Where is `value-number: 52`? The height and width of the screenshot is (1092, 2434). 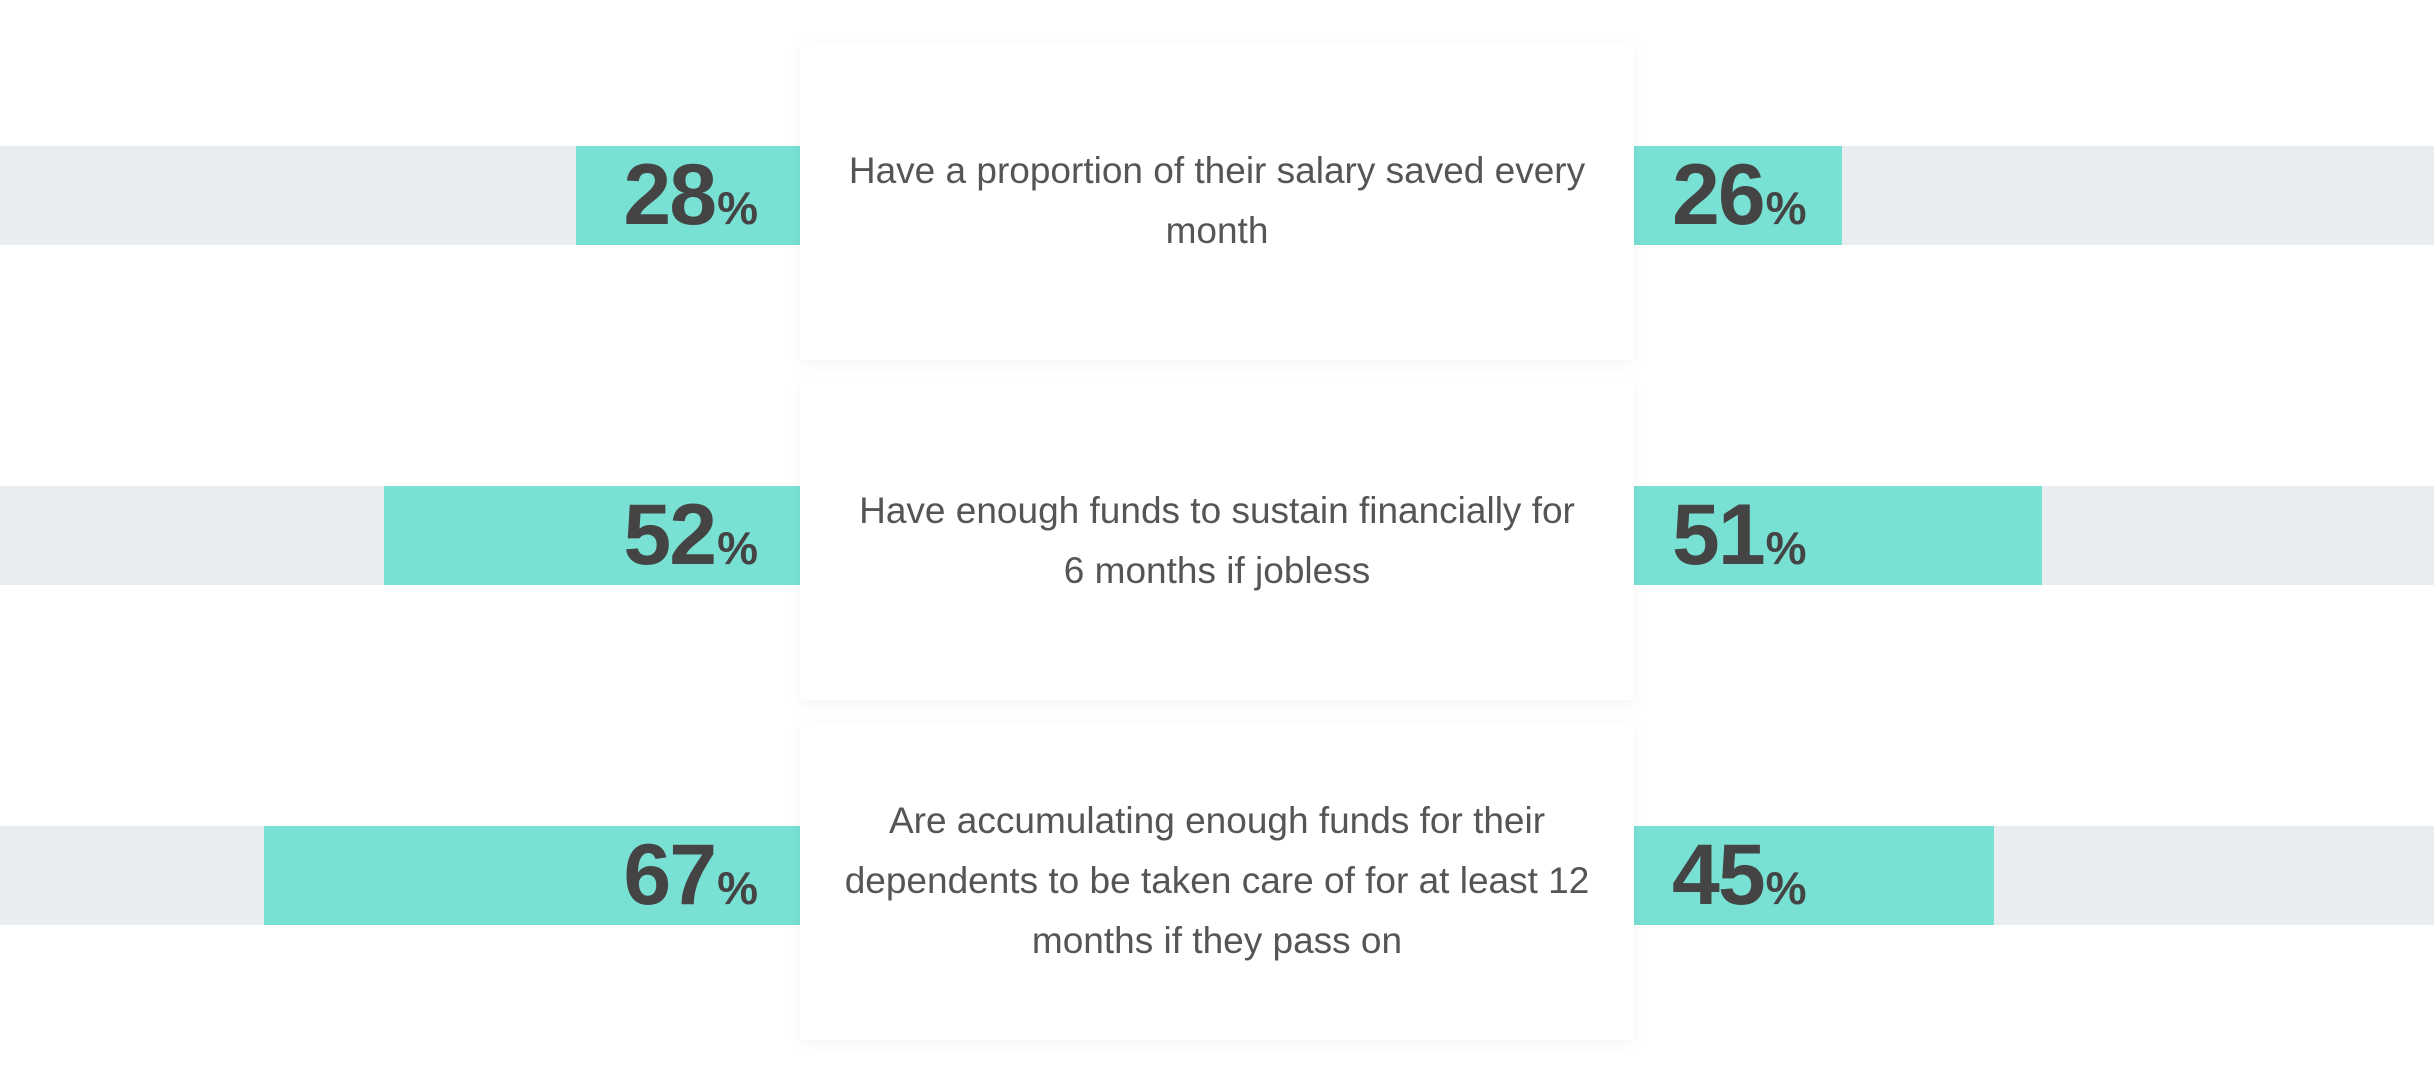 value-number: 52 is located at coordinates (670, 535).